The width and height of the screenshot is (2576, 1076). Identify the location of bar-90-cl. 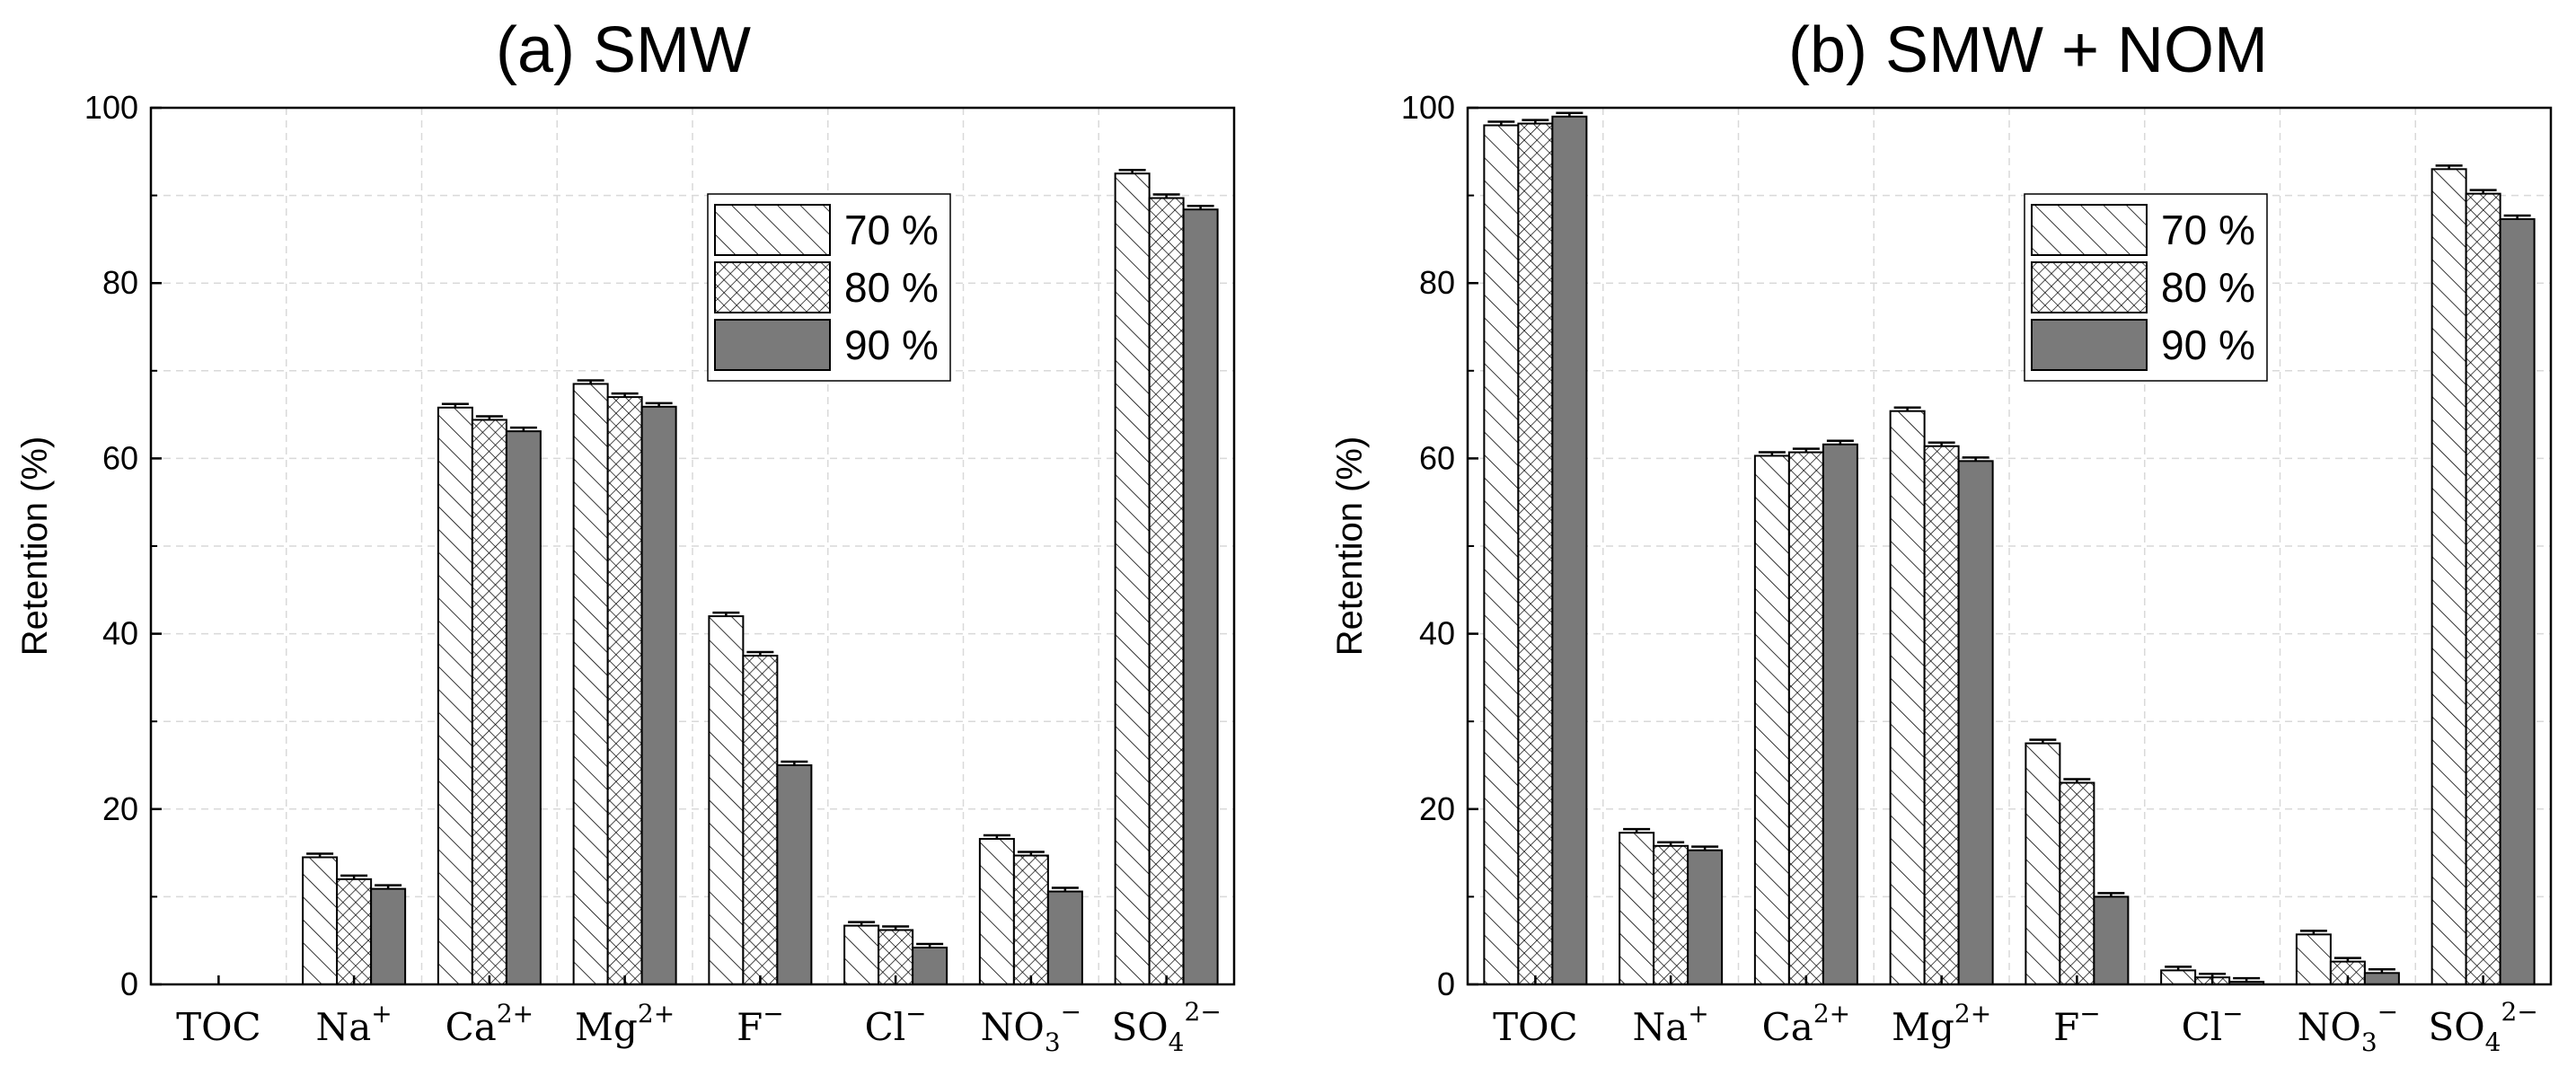
(930, 967).